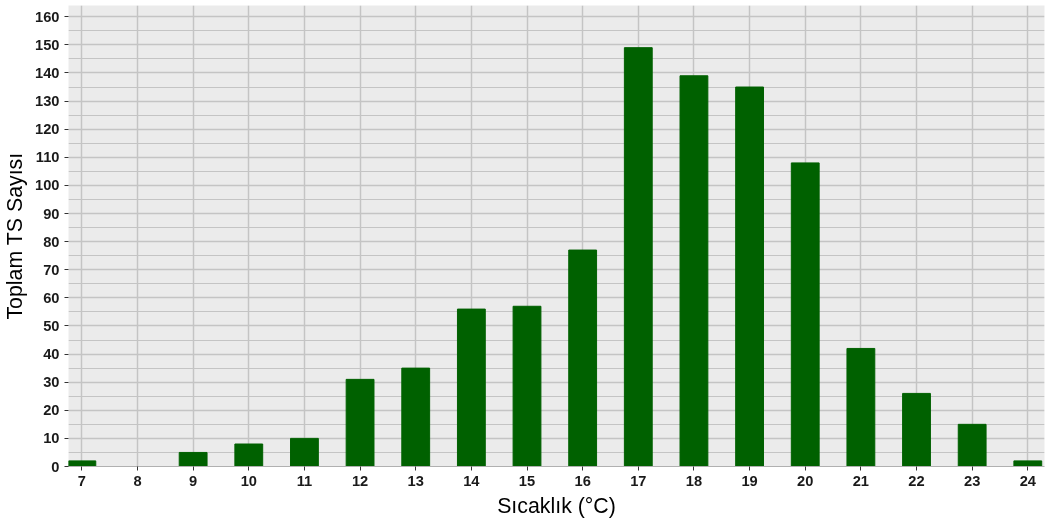 This screenshot has width=1046, height=520. Describe the element at coordinates (51, 269) in the screenshot. I see `y-tick-label: 70` at that location.